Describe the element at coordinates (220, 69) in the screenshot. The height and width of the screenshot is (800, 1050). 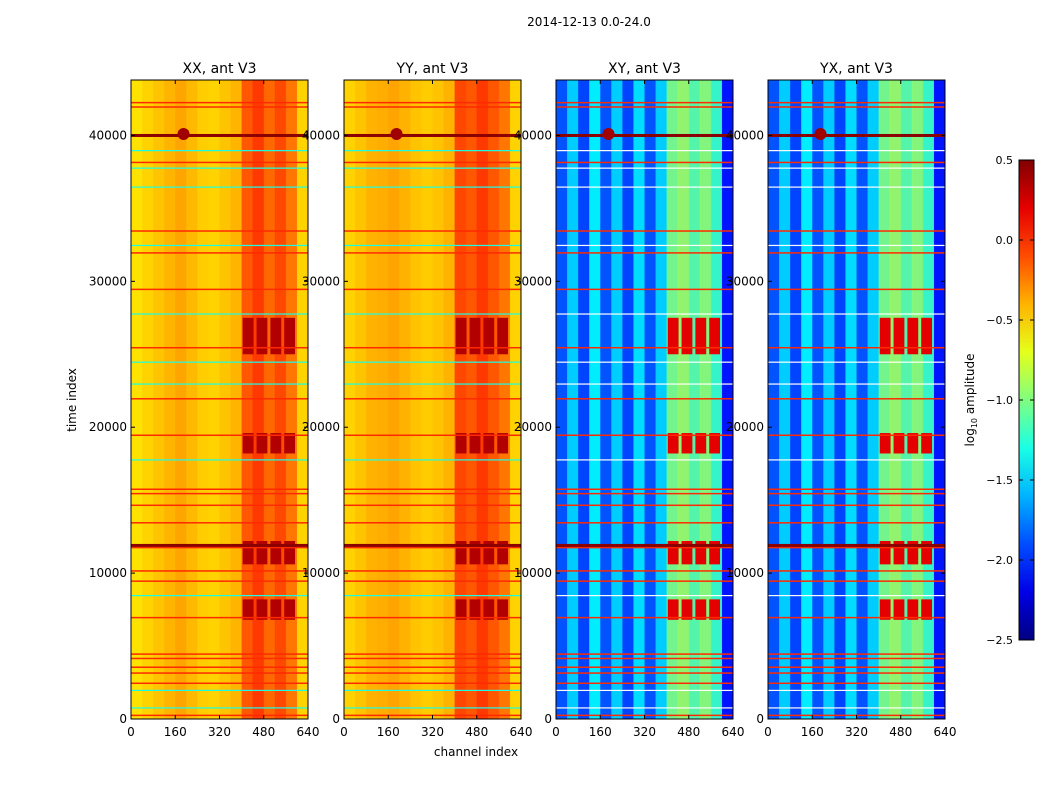
I see `panel-title: XX, ant V3` at that location.